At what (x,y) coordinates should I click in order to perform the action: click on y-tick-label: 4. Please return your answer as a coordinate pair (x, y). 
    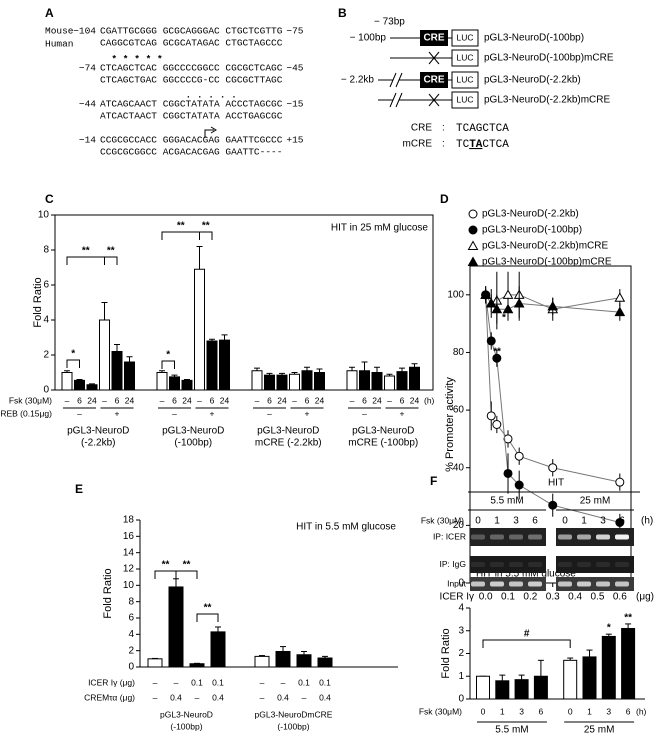
    Looking at the image, I should click on (131, 634).